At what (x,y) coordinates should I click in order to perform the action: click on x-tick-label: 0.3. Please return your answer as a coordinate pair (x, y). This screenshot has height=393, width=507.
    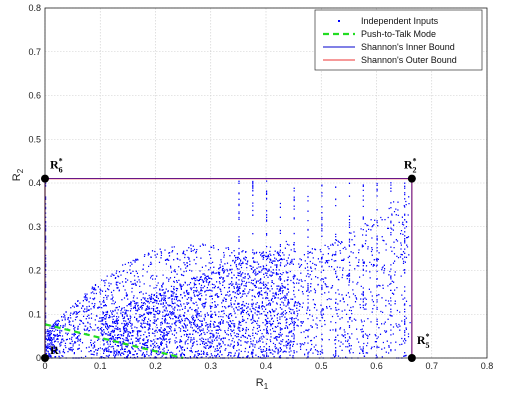
    Looking at the image, I should click on (210, 366).